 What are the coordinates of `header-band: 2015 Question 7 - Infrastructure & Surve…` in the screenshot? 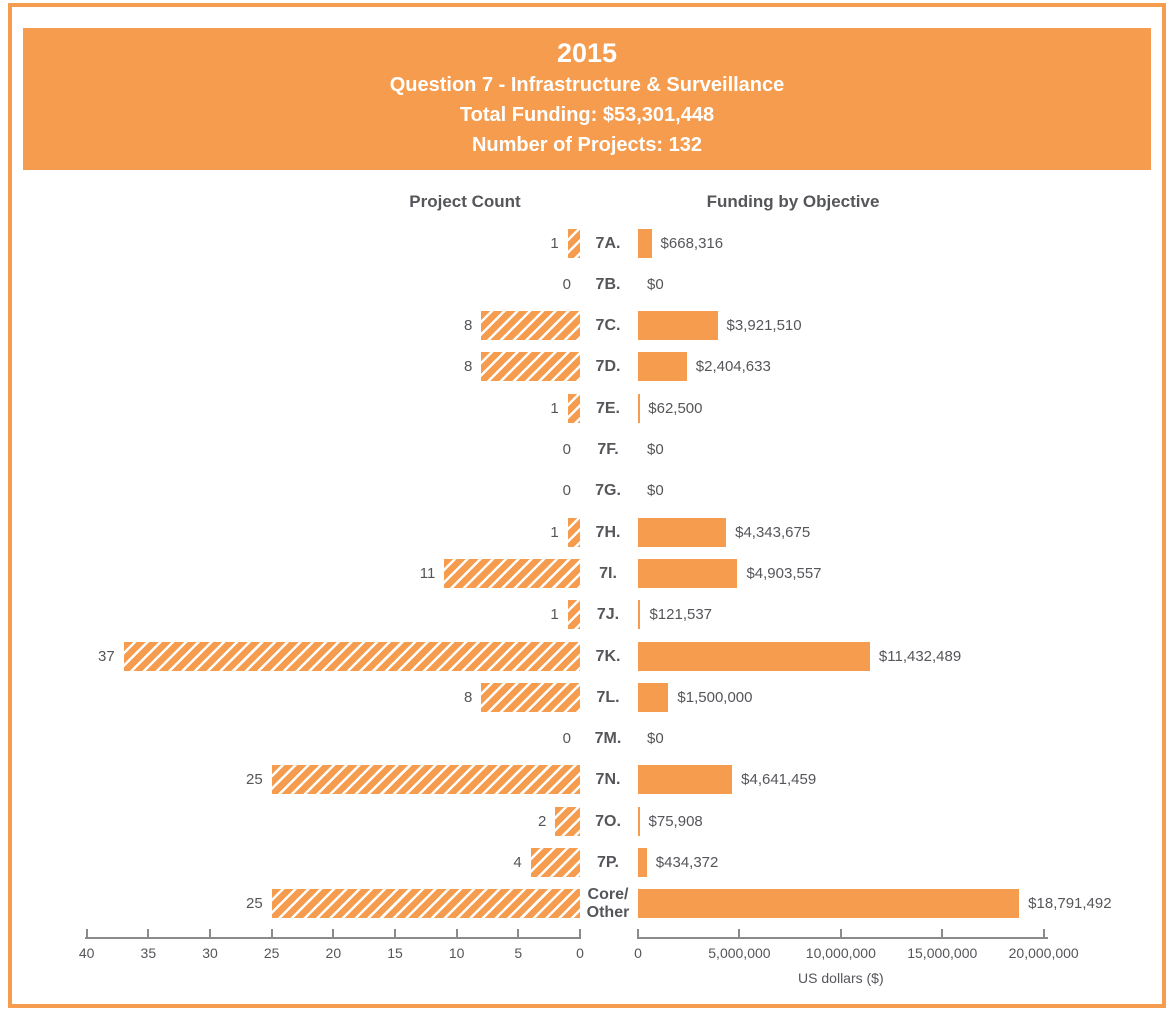 It's located at (587, 99).